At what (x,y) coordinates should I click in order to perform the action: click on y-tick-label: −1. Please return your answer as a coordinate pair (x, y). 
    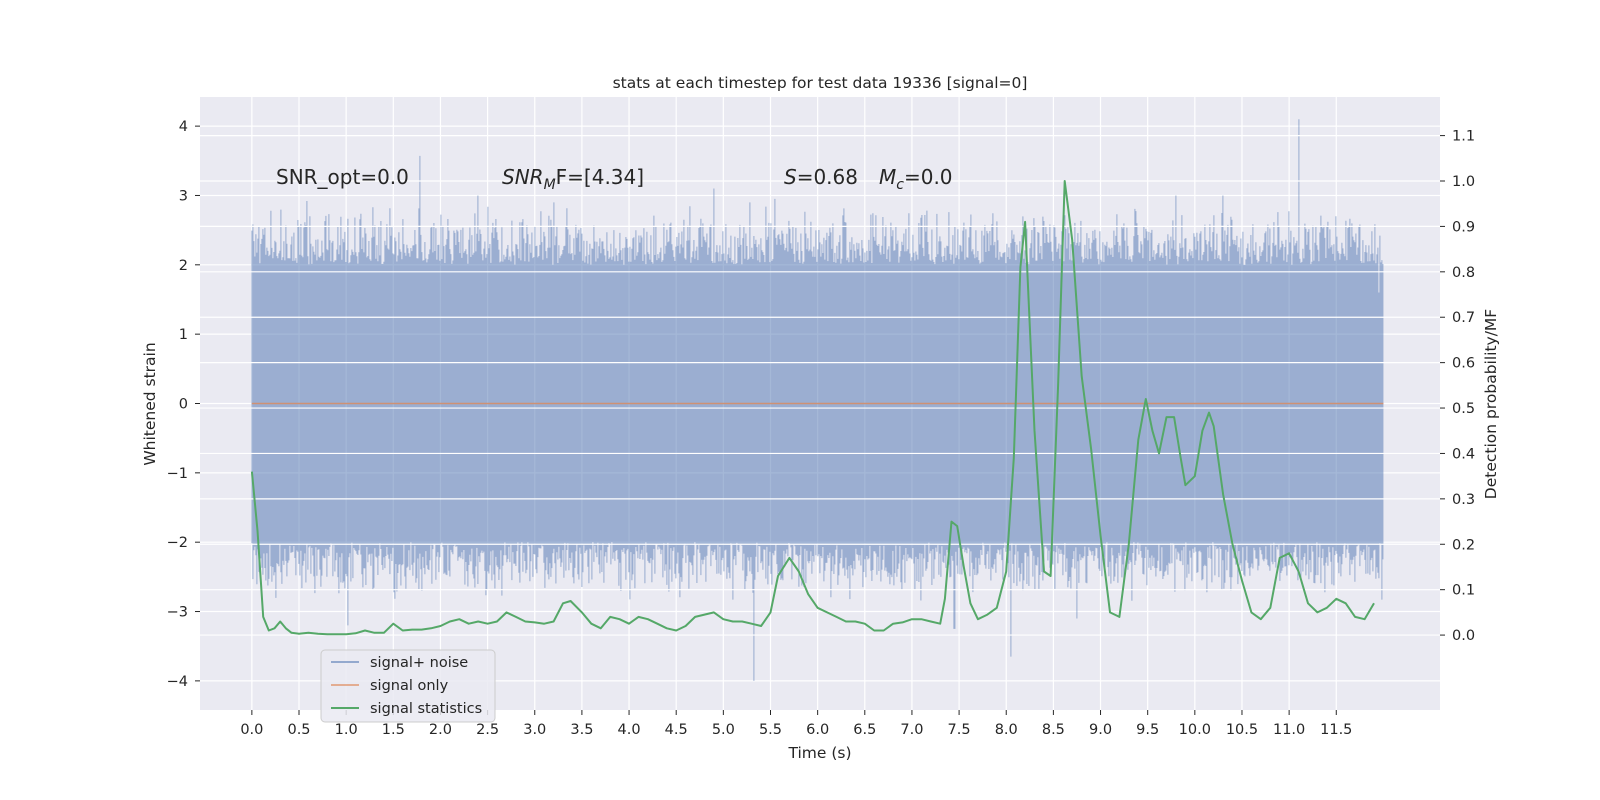
    Looking at the image, I should click on (177, 474).